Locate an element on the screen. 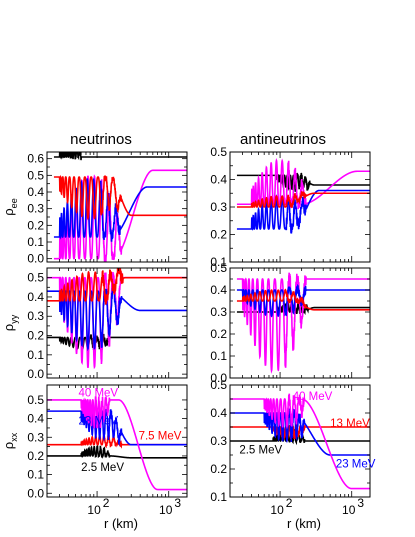 The image size is (415, 537). column-title-neutrinos: neutrinos is located at coordinates (101, 139).